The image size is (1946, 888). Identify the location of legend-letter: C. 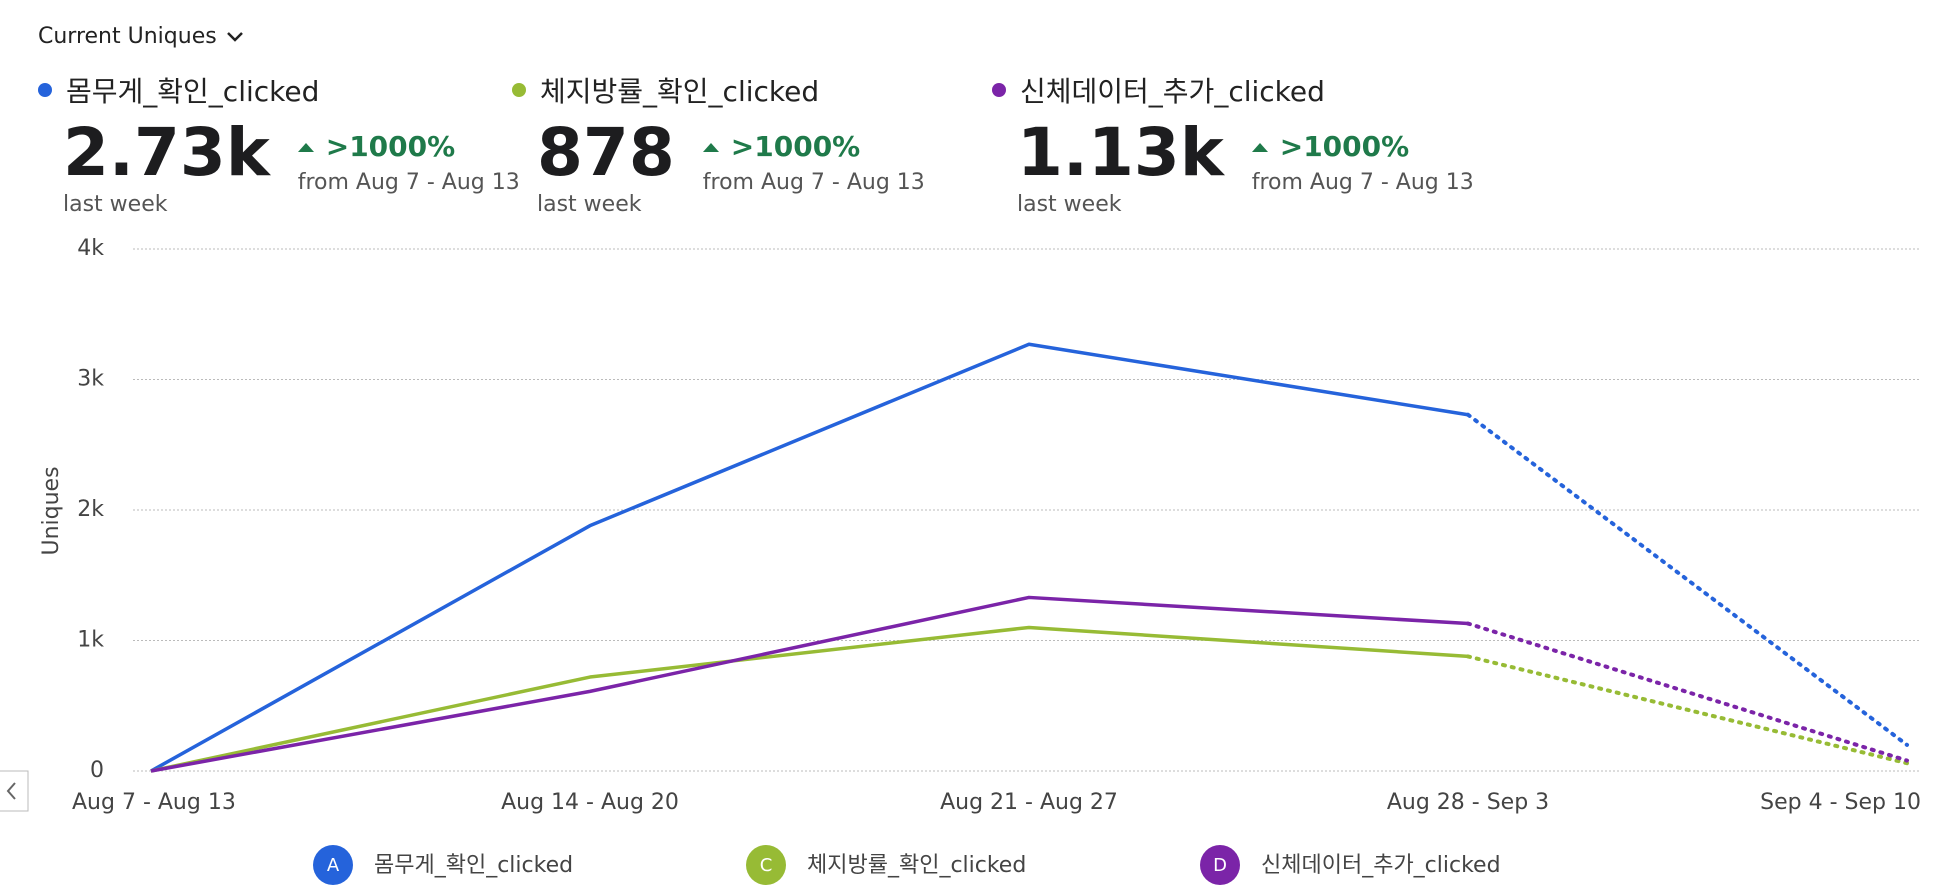
(766, 865).